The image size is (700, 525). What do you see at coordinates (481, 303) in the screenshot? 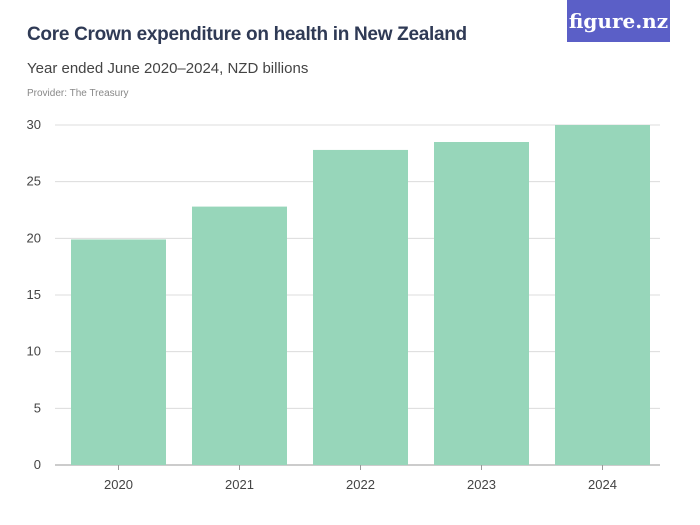
I see `bar-2023` at bounding box center [481, 303].